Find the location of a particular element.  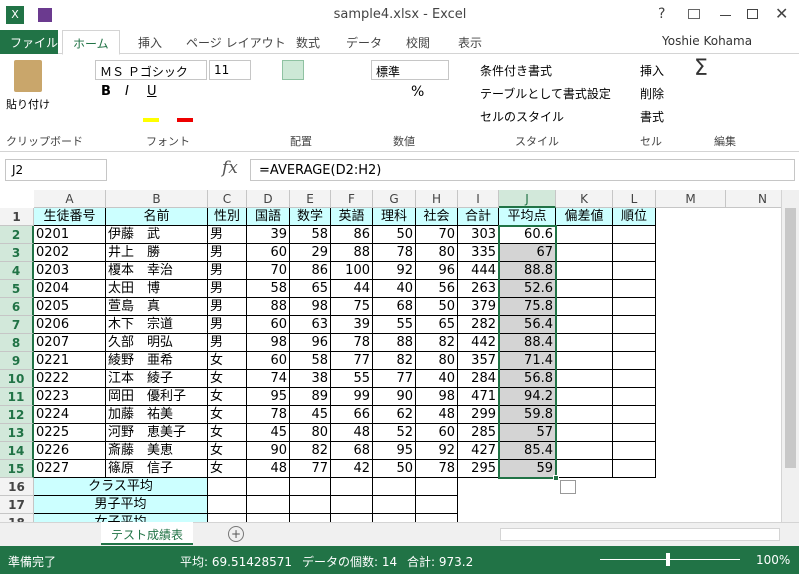

cell: 平均点 is located at coordinates (527, 217).